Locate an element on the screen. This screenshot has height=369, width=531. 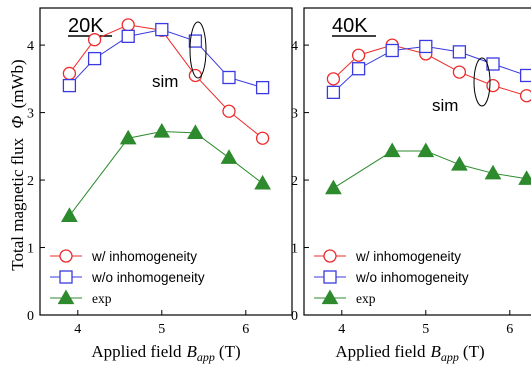
y-axis-label-unit: (mWb) is located at coordinates (17, 83).